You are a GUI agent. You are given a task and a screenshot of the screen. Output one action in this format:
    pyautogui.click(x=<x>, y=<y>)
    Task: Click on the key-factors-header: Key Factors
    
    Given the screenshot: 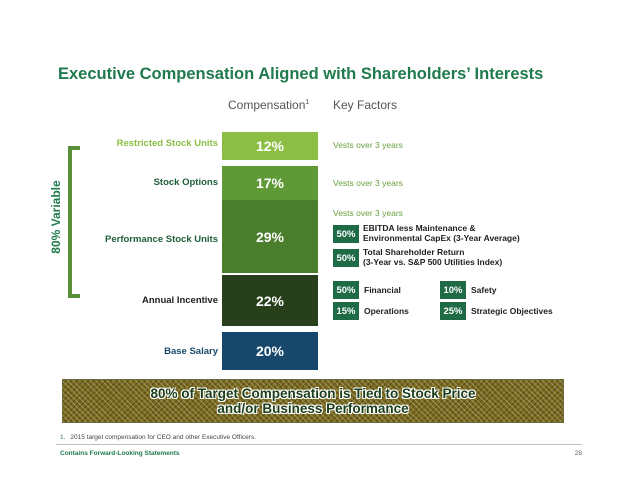 What is the action you would take?
    pyautogui.click(x=365, y=105)
    